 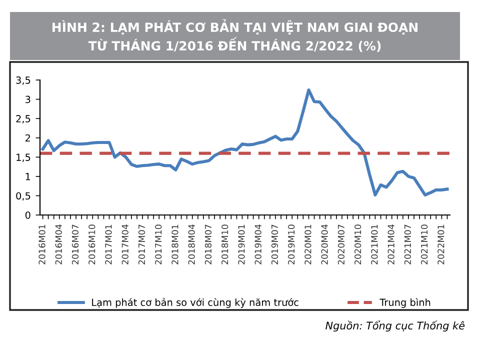 I want to click on chart-title: HÌNH 2: LẠM PHÁT CƠ BẢN TẠI VIỆT NAM GIAI ĐOẠN TỪ THÁNG 1/2016 ĐẾN THÁNG 2/2022 (%), so click(x=235, y=35).